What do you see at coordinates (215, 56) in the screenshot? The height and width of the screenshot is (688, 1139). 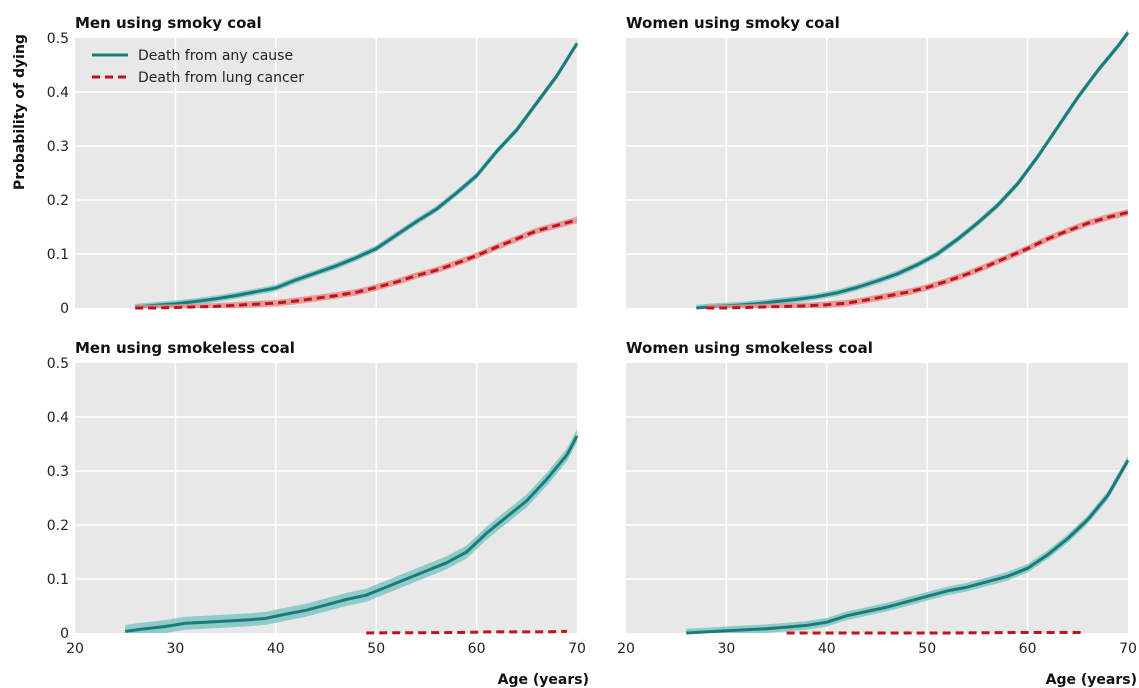 I see `legend-label-any-cause: Death from any cause` at bounding box center [215, 56].